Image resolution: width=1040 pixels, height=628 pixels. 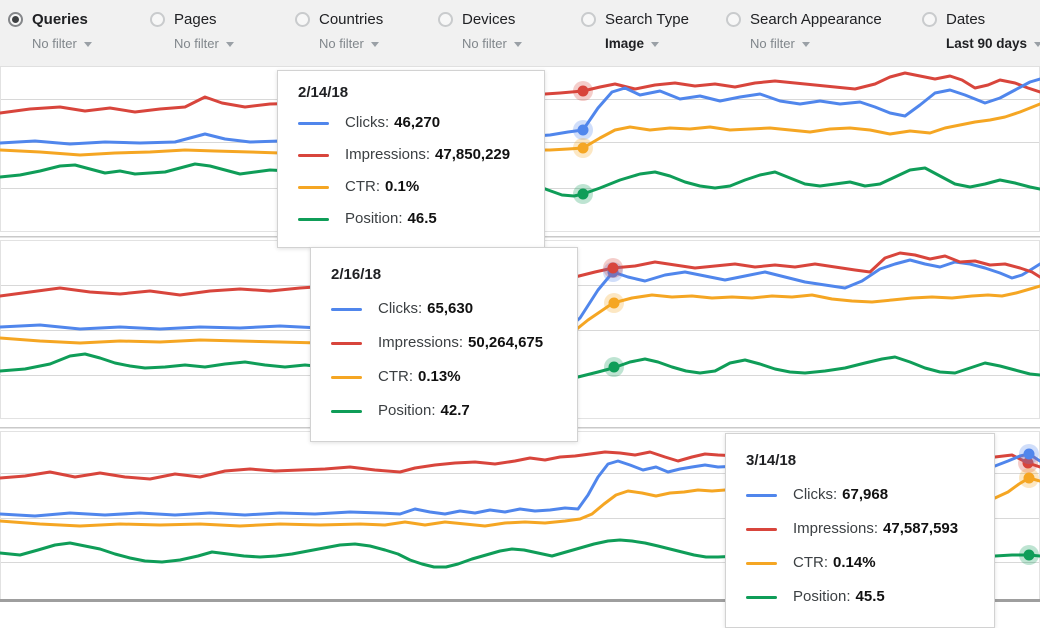 I want to click on tooltip-metric-ctr: CTR: 0.14%, so click(x=860, y=563).